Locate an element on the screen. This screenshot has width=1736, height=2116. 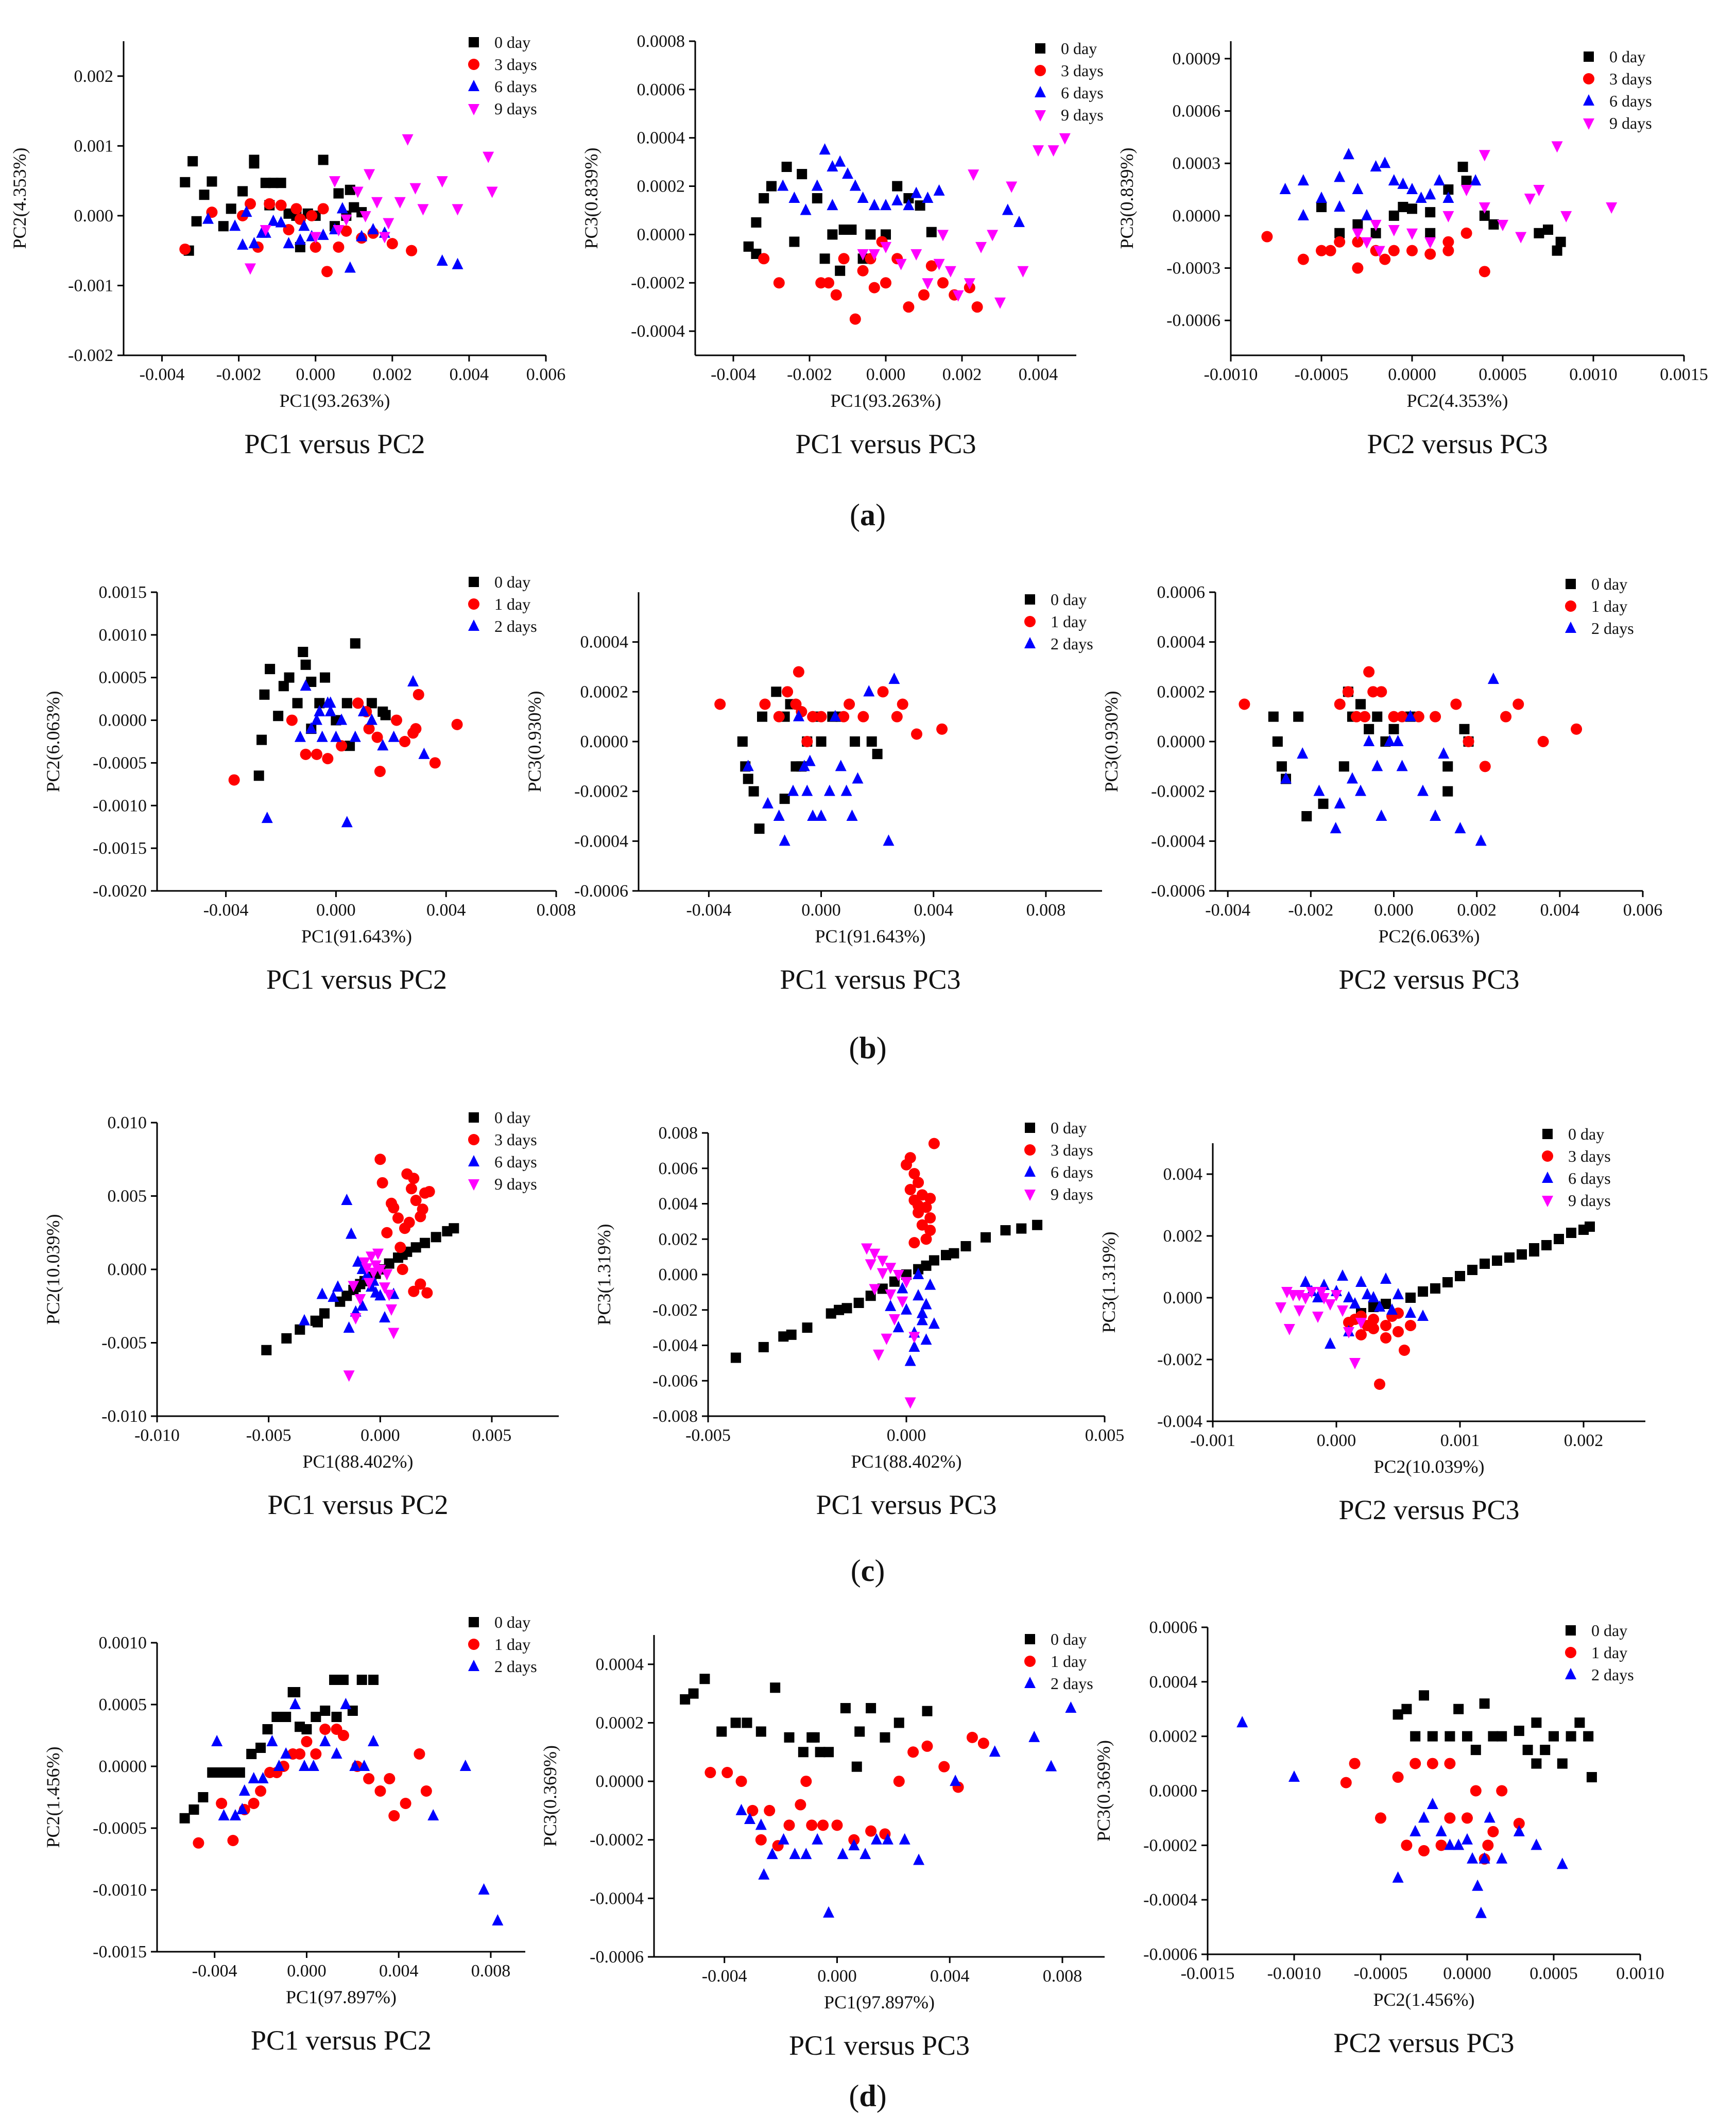
chart-caption: PC1 versus PC2 is located at coordinates (356, 979).